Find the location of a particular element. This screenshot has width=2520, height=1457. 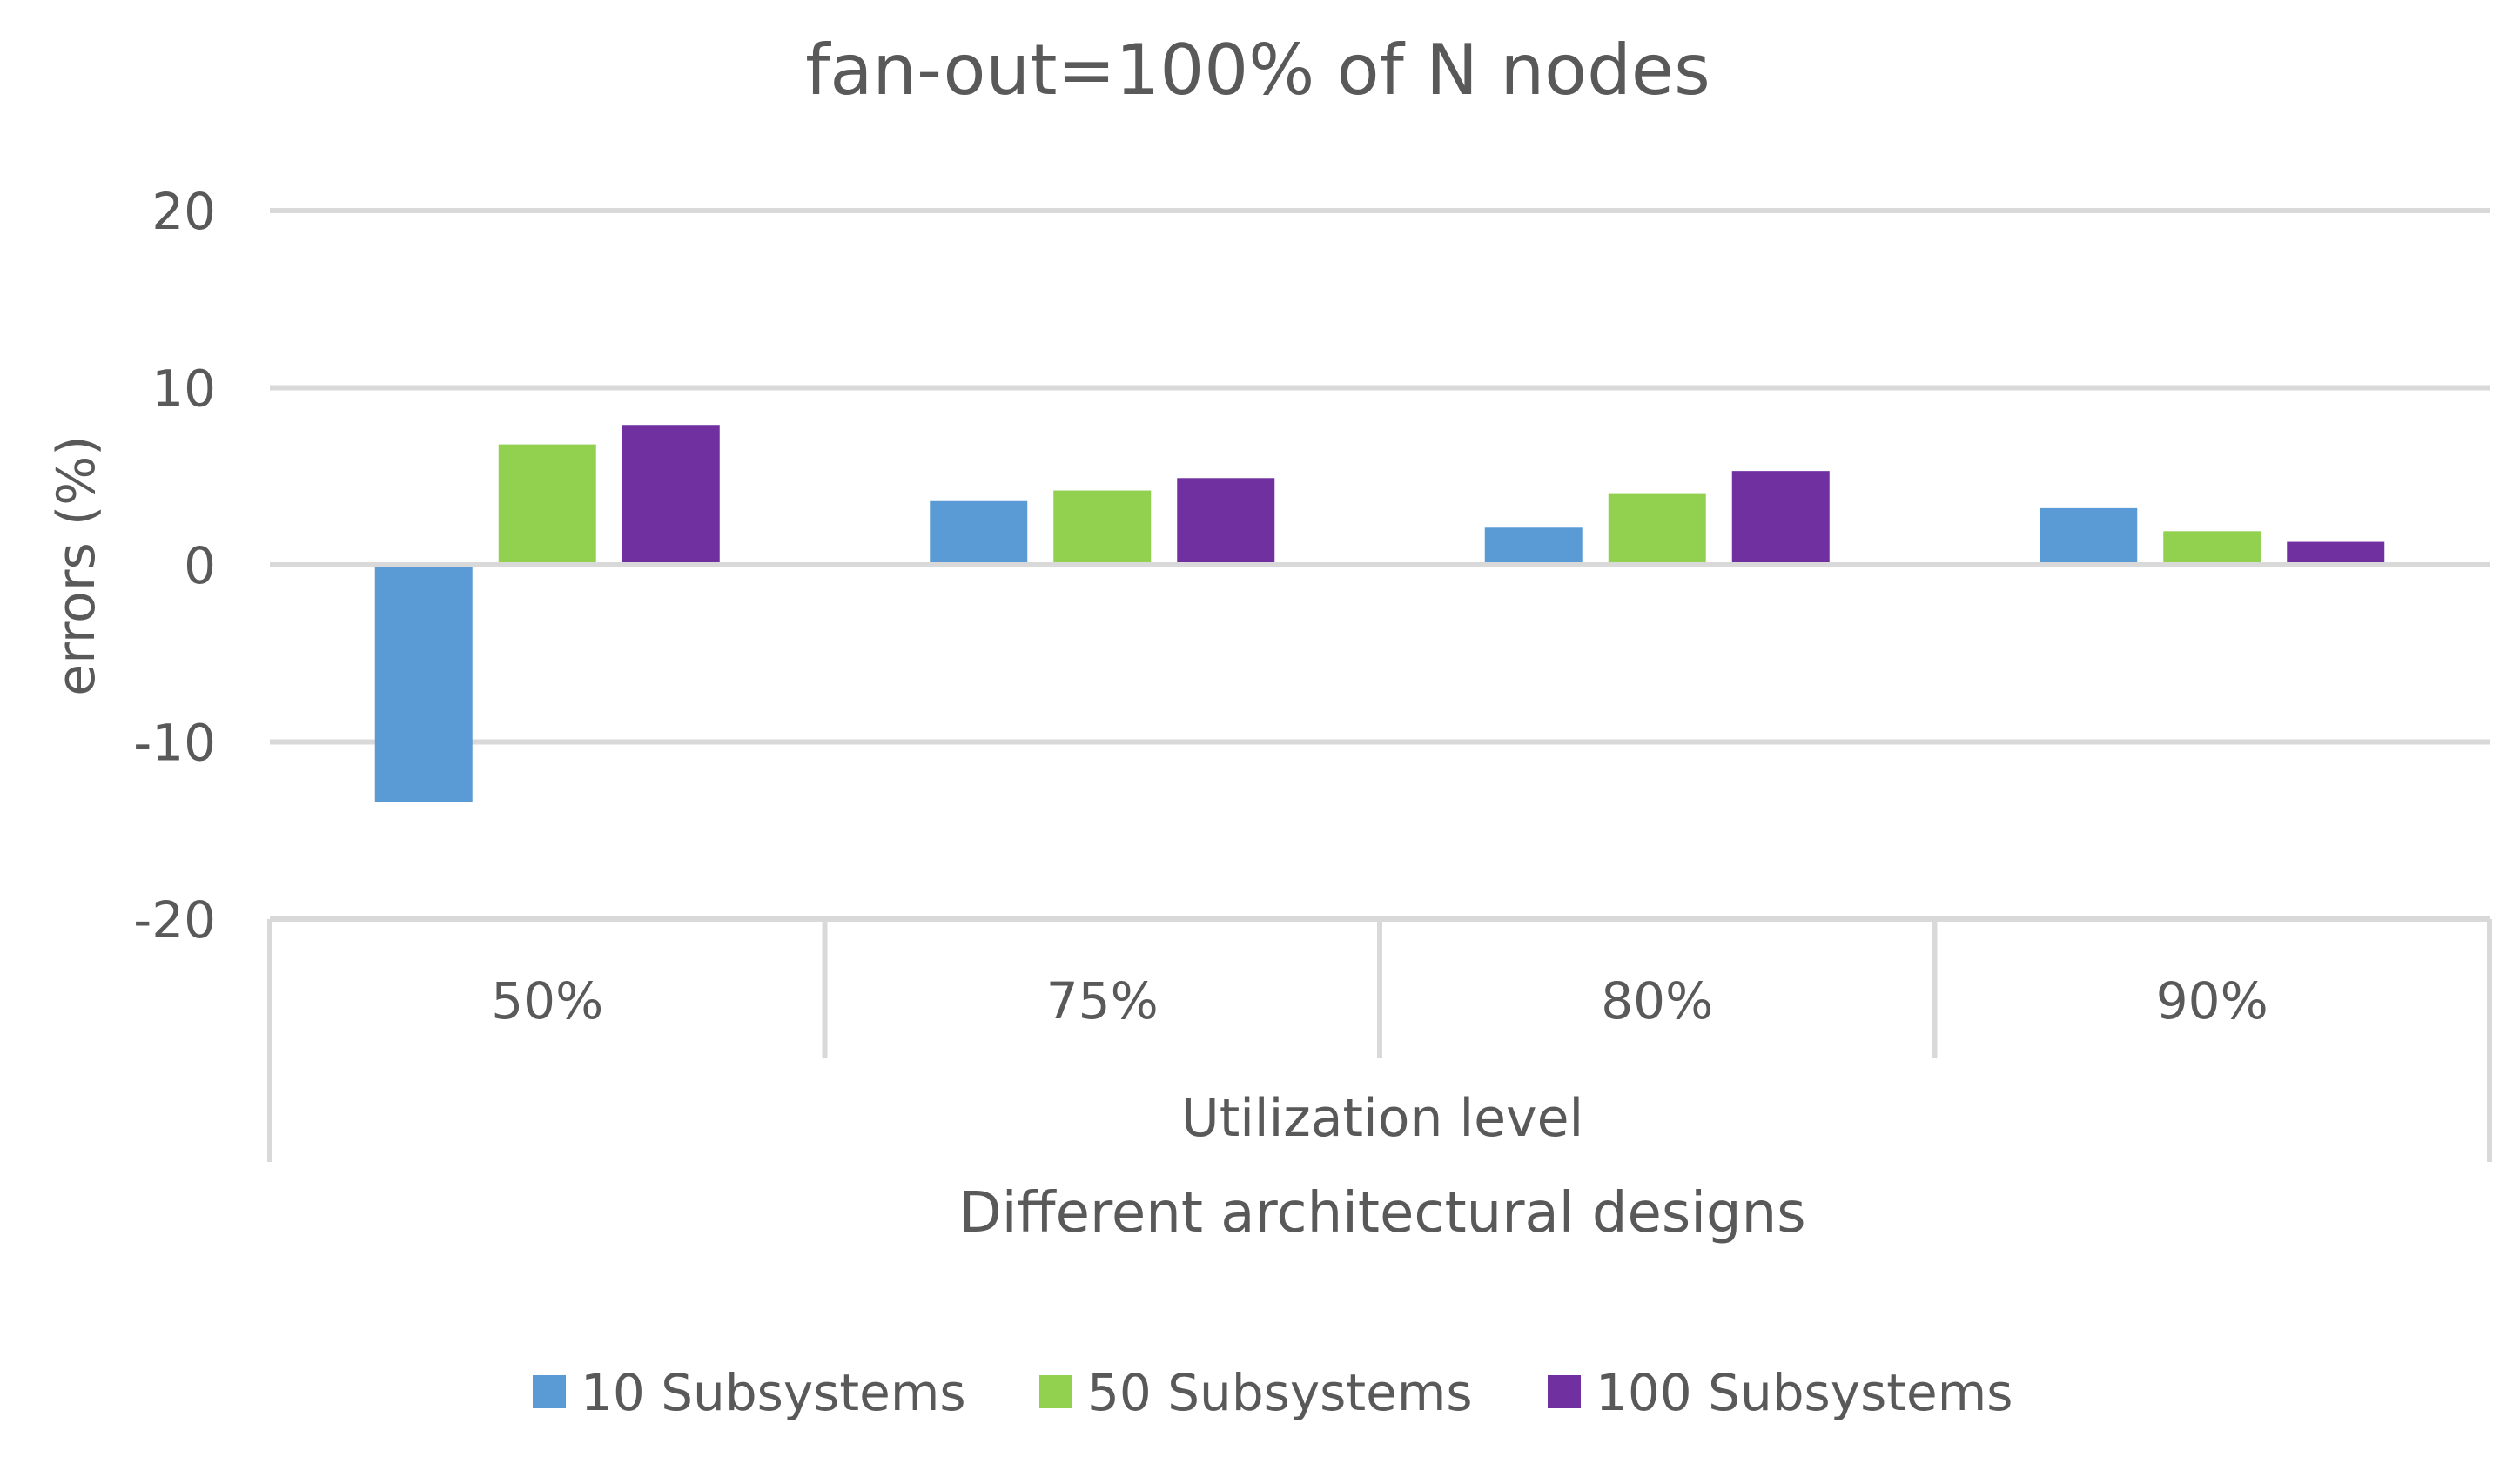

y-tick-label: 10 is located at coordinates (183, 389).